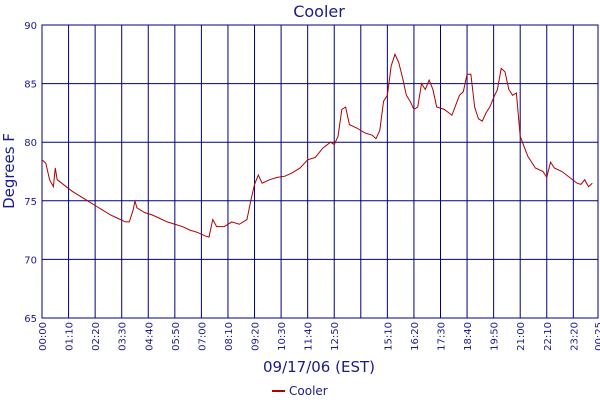 The height and width of the screenshot is (400, 600). I want to click on y-tick-label: 85, so click(30, 85).